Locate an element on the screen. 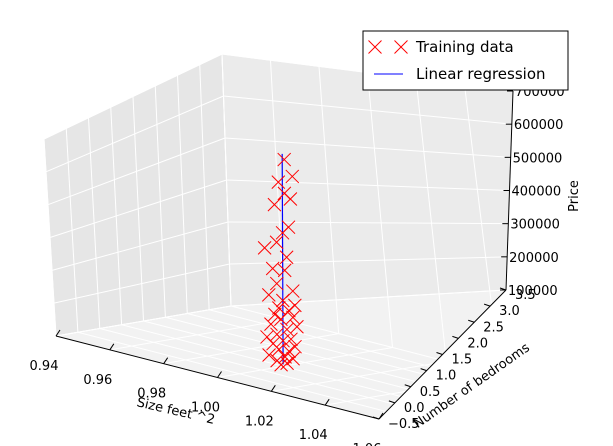 The height and width of the screenshot is (446, 613). legend-marker-training-data is located at coordinates (388, 47).